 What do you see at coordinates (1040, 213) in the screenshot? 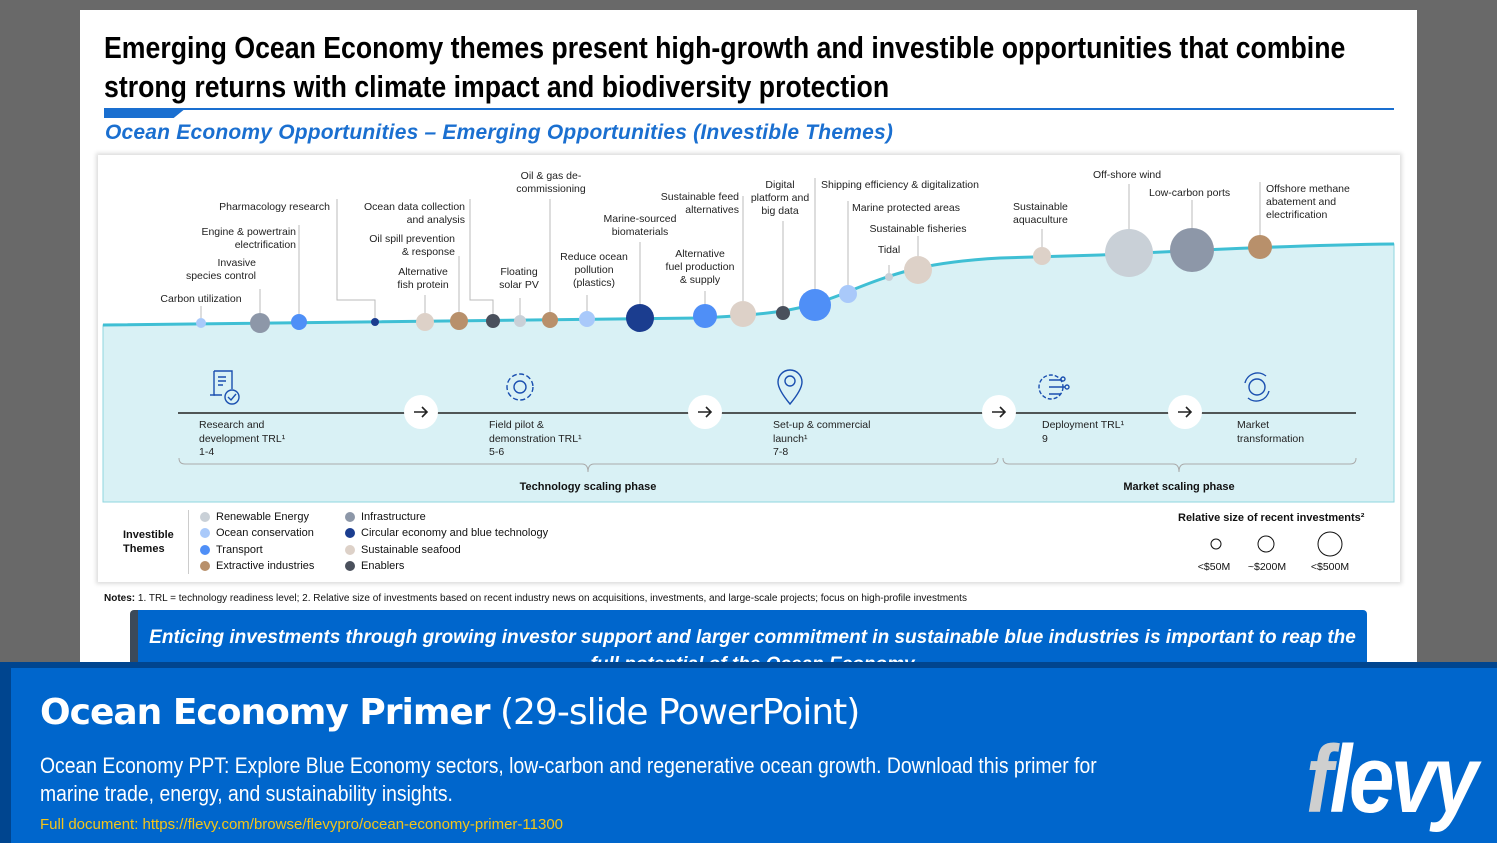
I see `opportunity-label: Sustainable aquaculture` at bounding box center [1040, 213].